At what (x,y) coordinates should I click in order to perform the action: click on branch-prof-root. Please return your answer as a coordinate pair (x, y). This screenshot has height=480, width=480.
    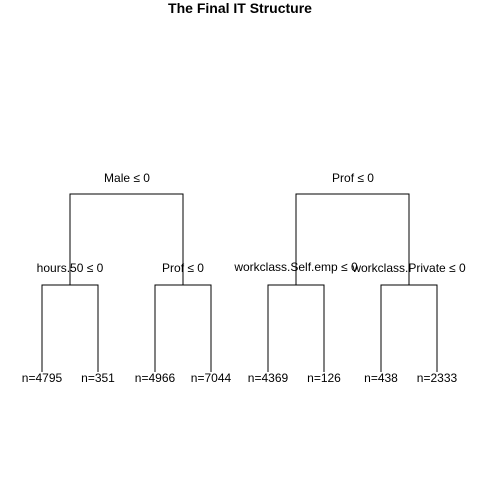
    Looking at the image, I should click on (352, 239).